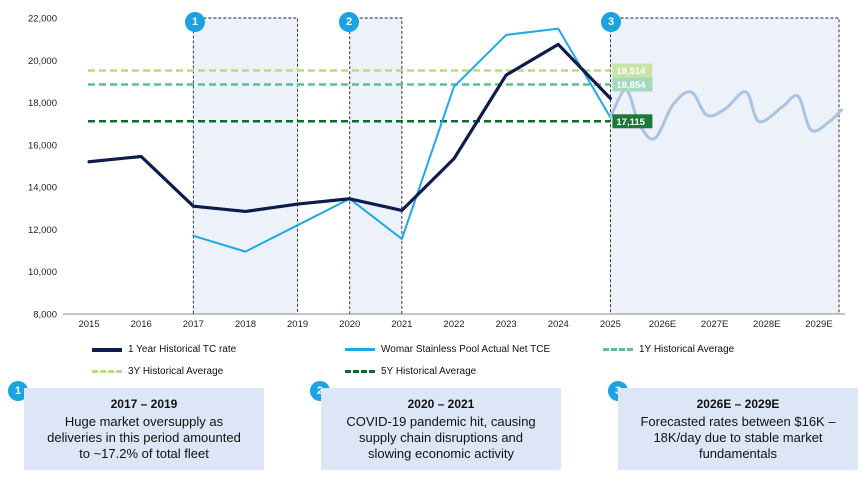  I want to click on legend-item-womar-tce: Womar Stainless Pool Actual Net TCE, so click(447, 349).